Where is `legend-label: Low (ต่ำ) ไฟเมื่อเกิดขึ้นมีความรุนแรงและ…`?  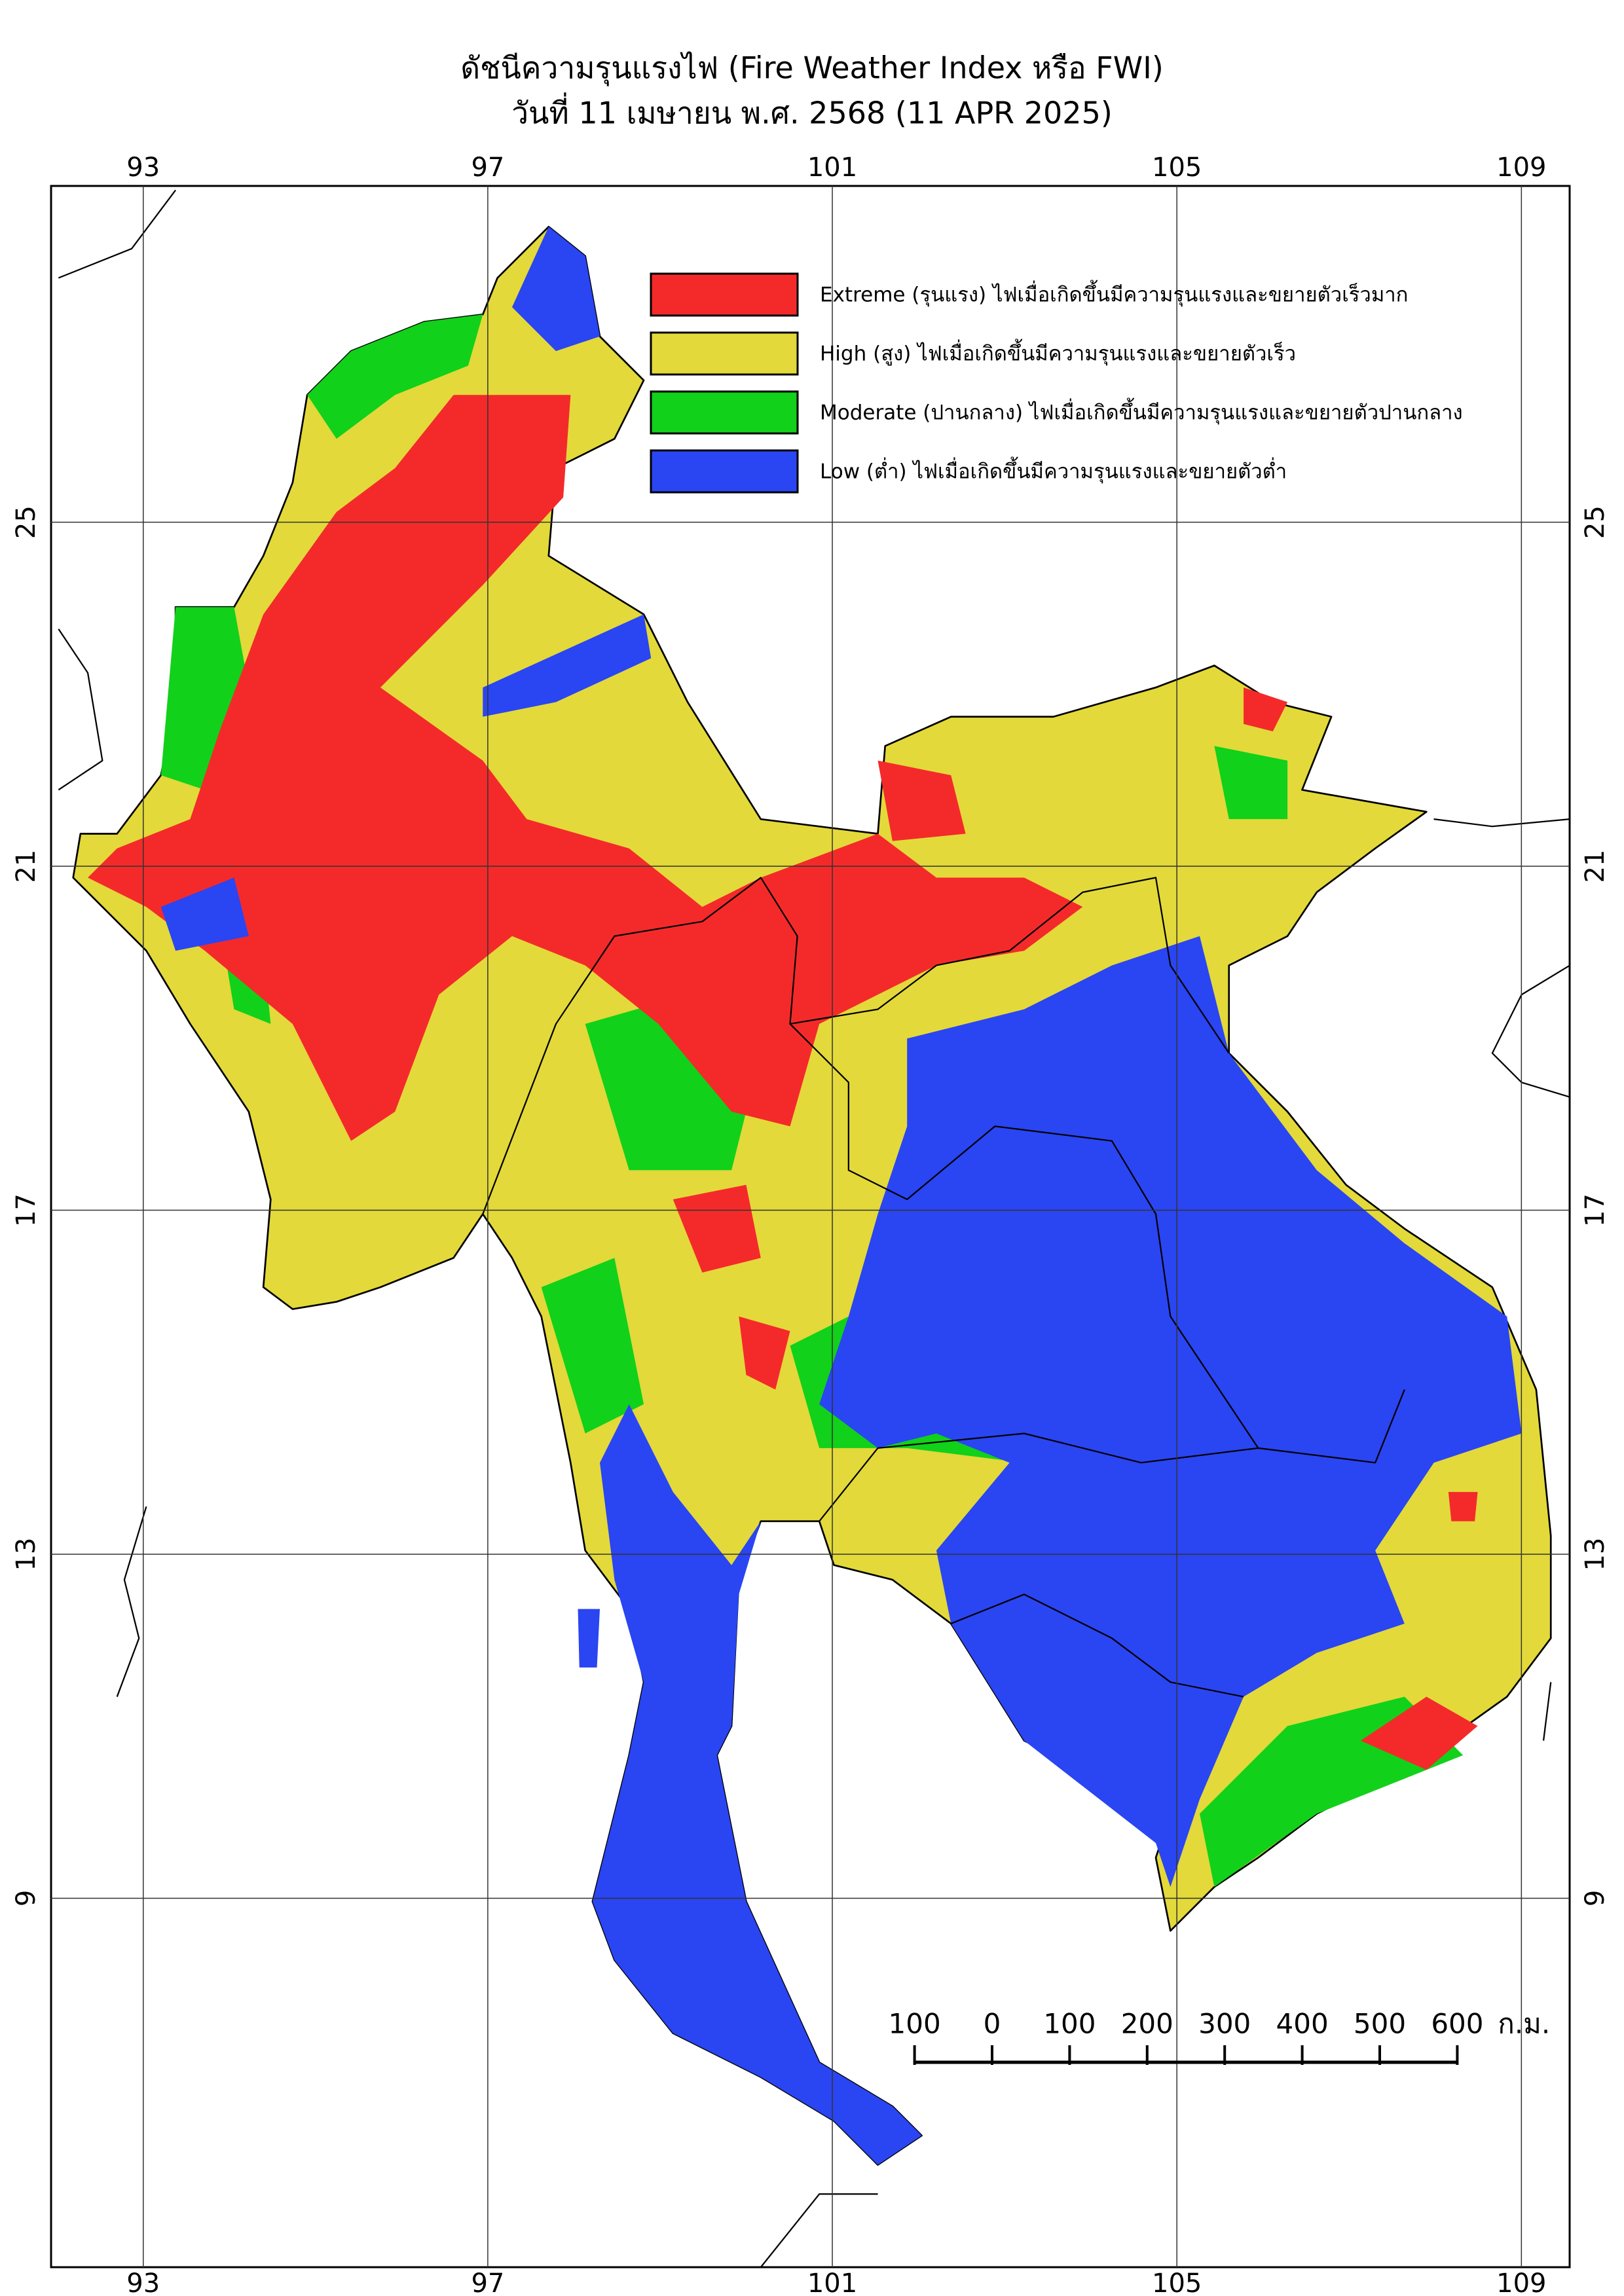 legend-label: Low (ต่ำ) ไฟเมื่อเกิดขึ้นมีความรุนแรงและ… is located at coordinates (1053, 470).